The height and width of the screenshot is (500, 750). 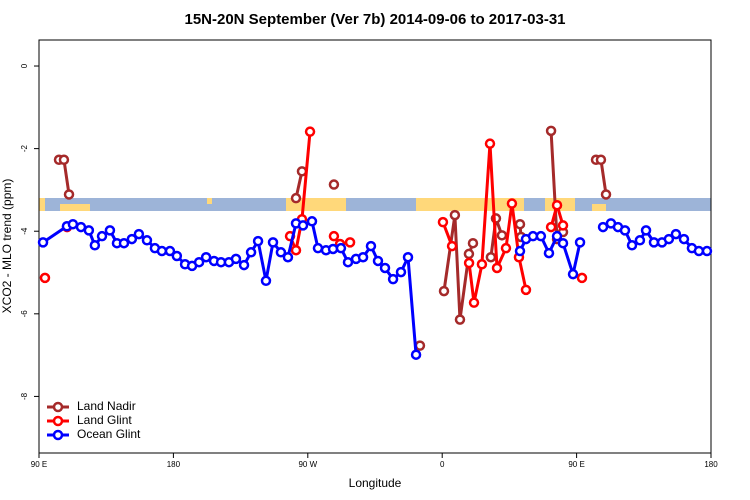 I want to click on y-axis-label: XCO2 - MLO trend (ppm), so click(x=7, y=246).